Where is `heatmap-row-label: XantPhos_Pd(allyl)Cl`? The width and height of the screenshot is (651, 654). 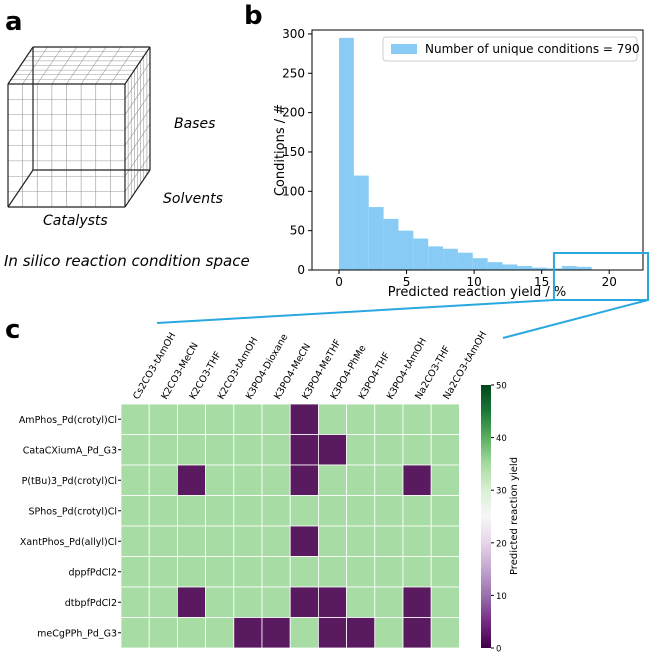 heatmap-row-label: XantPhos_Pd(allyl)Cl is located at coordinates (68, 542).